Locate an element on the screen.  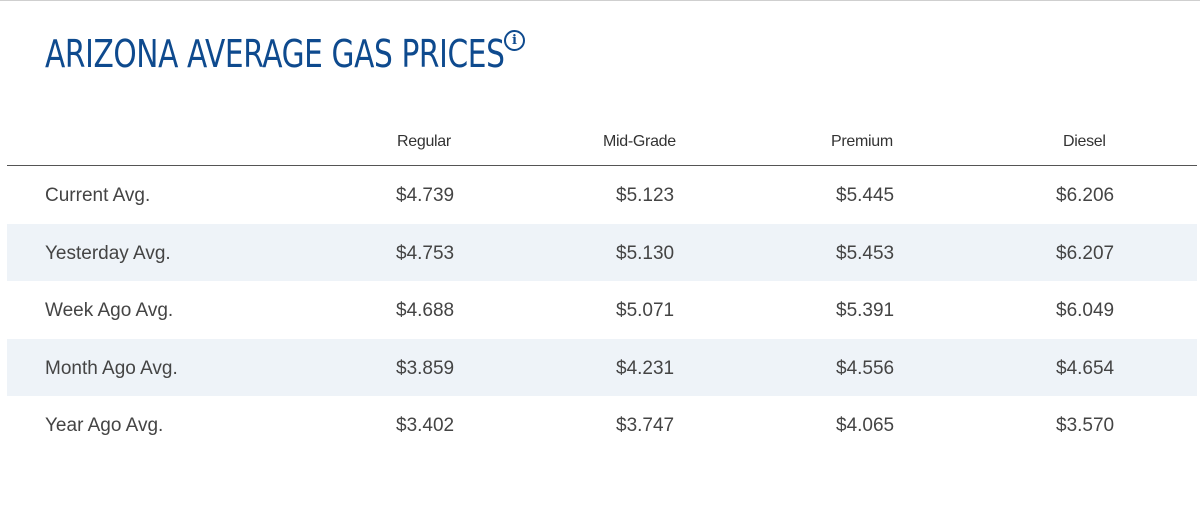
price-cell: $6.049 is located at coordinates (1085, 310).